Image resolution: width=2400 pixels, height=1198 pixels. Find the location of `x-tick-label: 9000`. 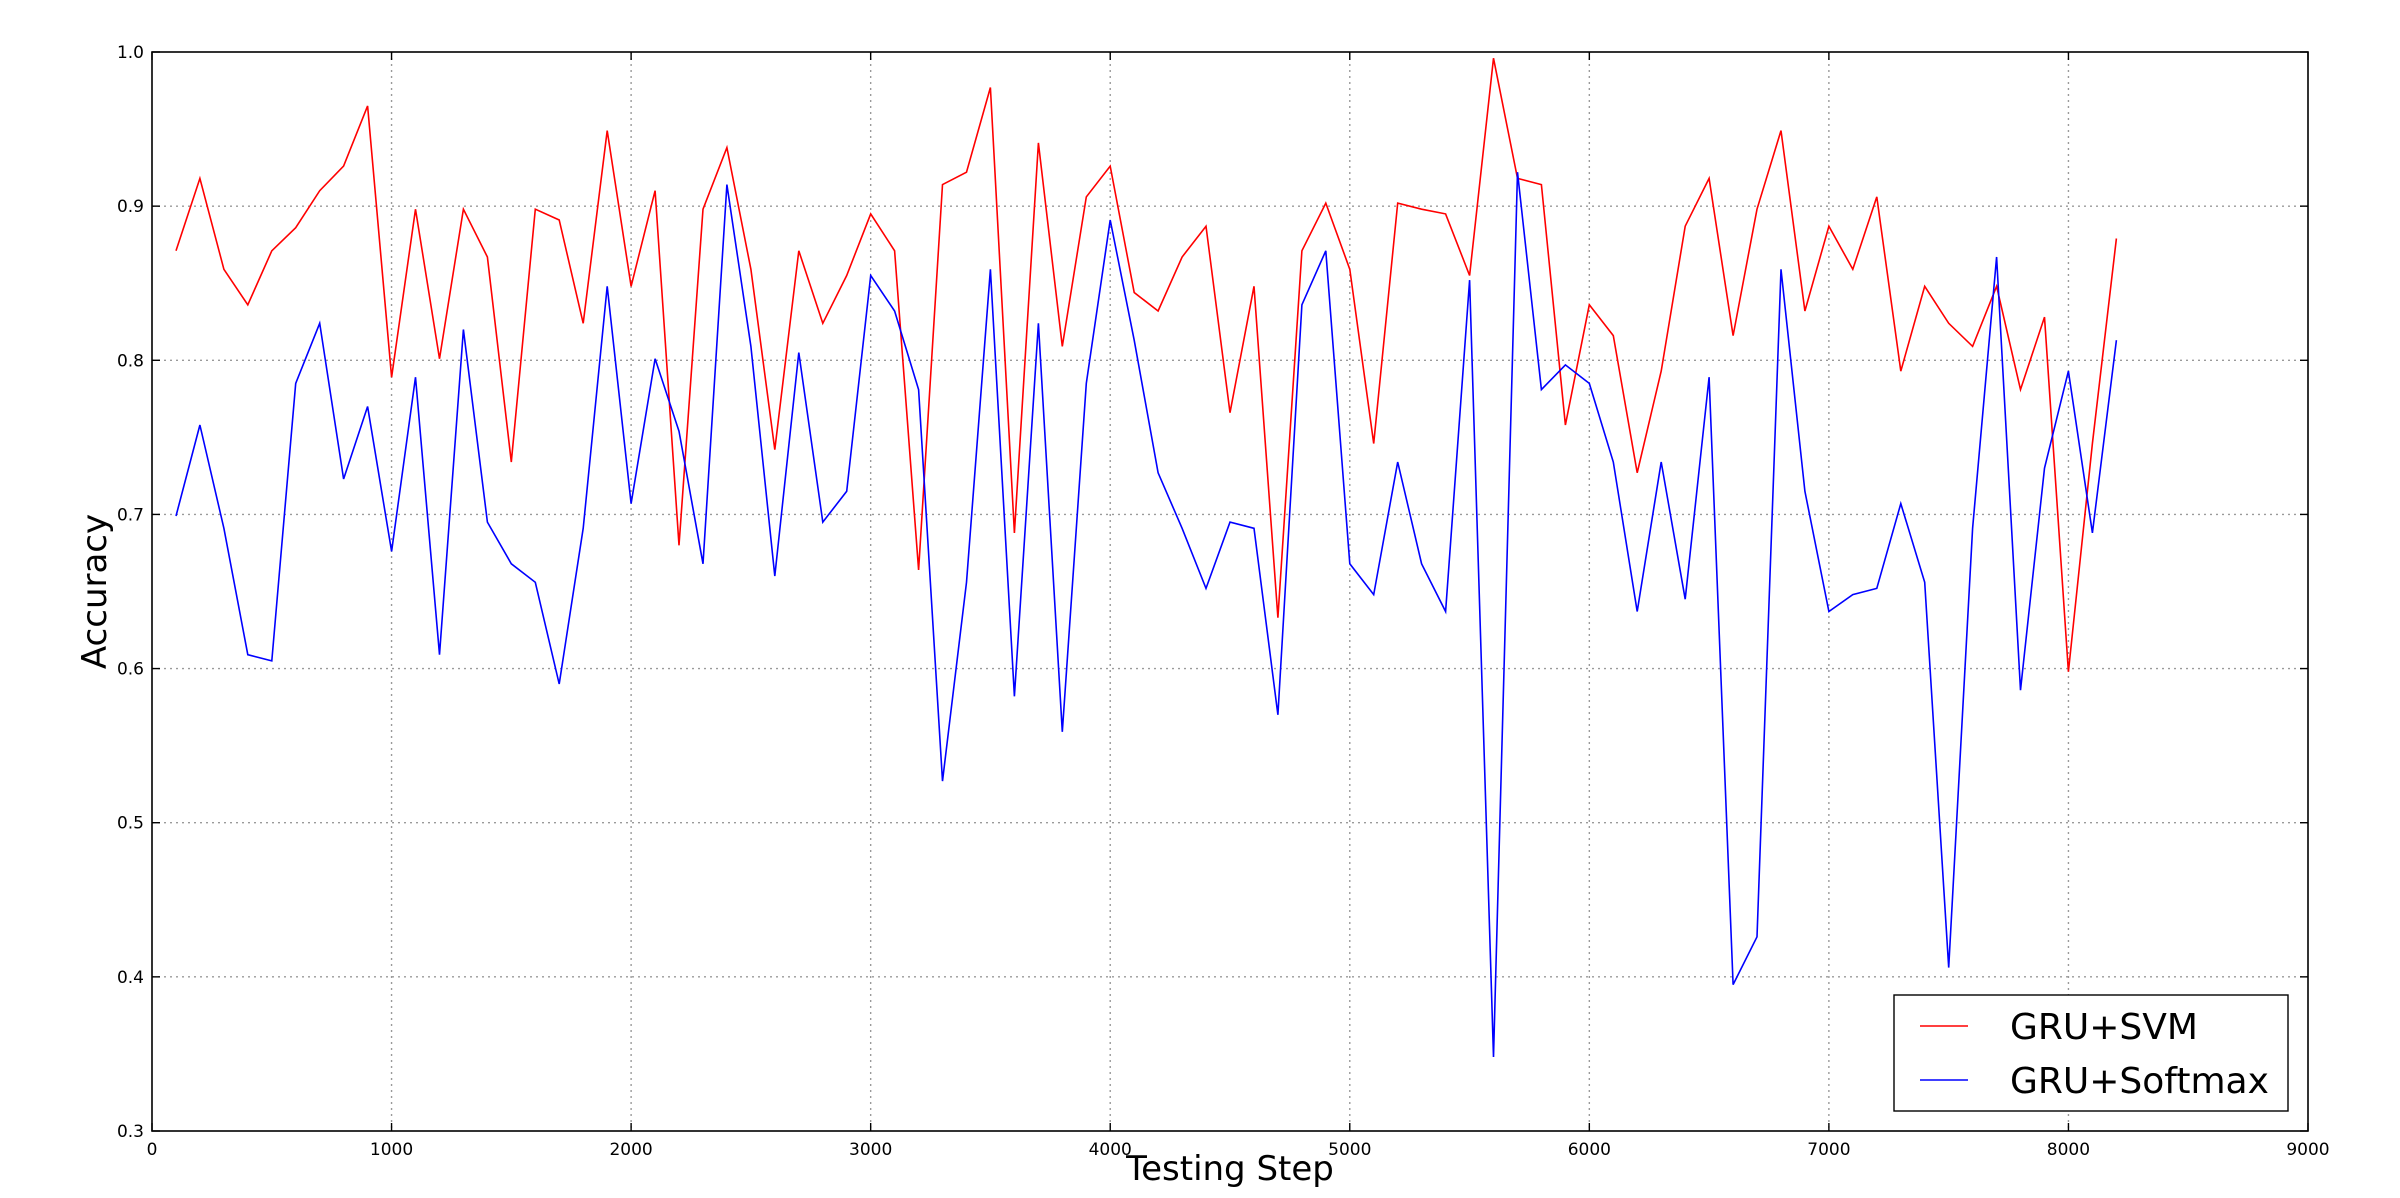

x-tick-label: 9000 is located at coordinates (2307, 1150).